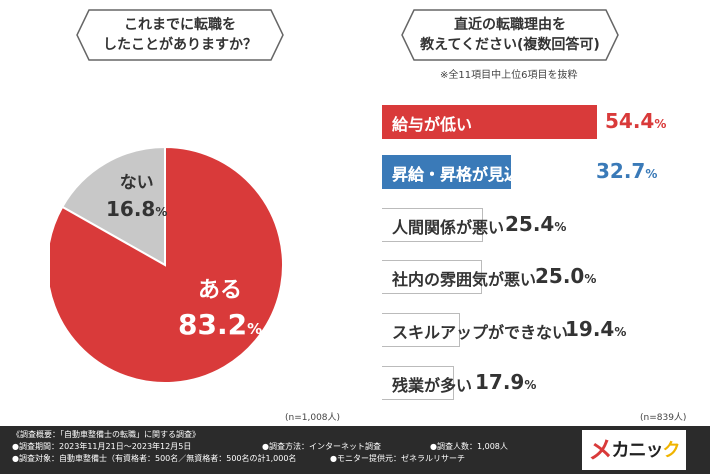  Describe the element at coordinates (137, 209) in the screenshot. I see `pie-value-nai: 16.8%` at that location.